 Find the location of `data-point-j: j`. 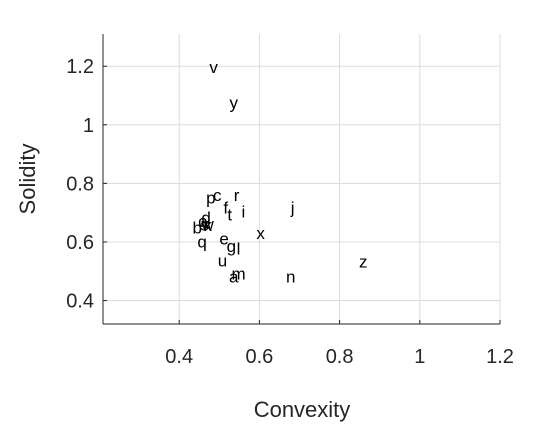

data-point-j: j is located at coordinates (292, 207).